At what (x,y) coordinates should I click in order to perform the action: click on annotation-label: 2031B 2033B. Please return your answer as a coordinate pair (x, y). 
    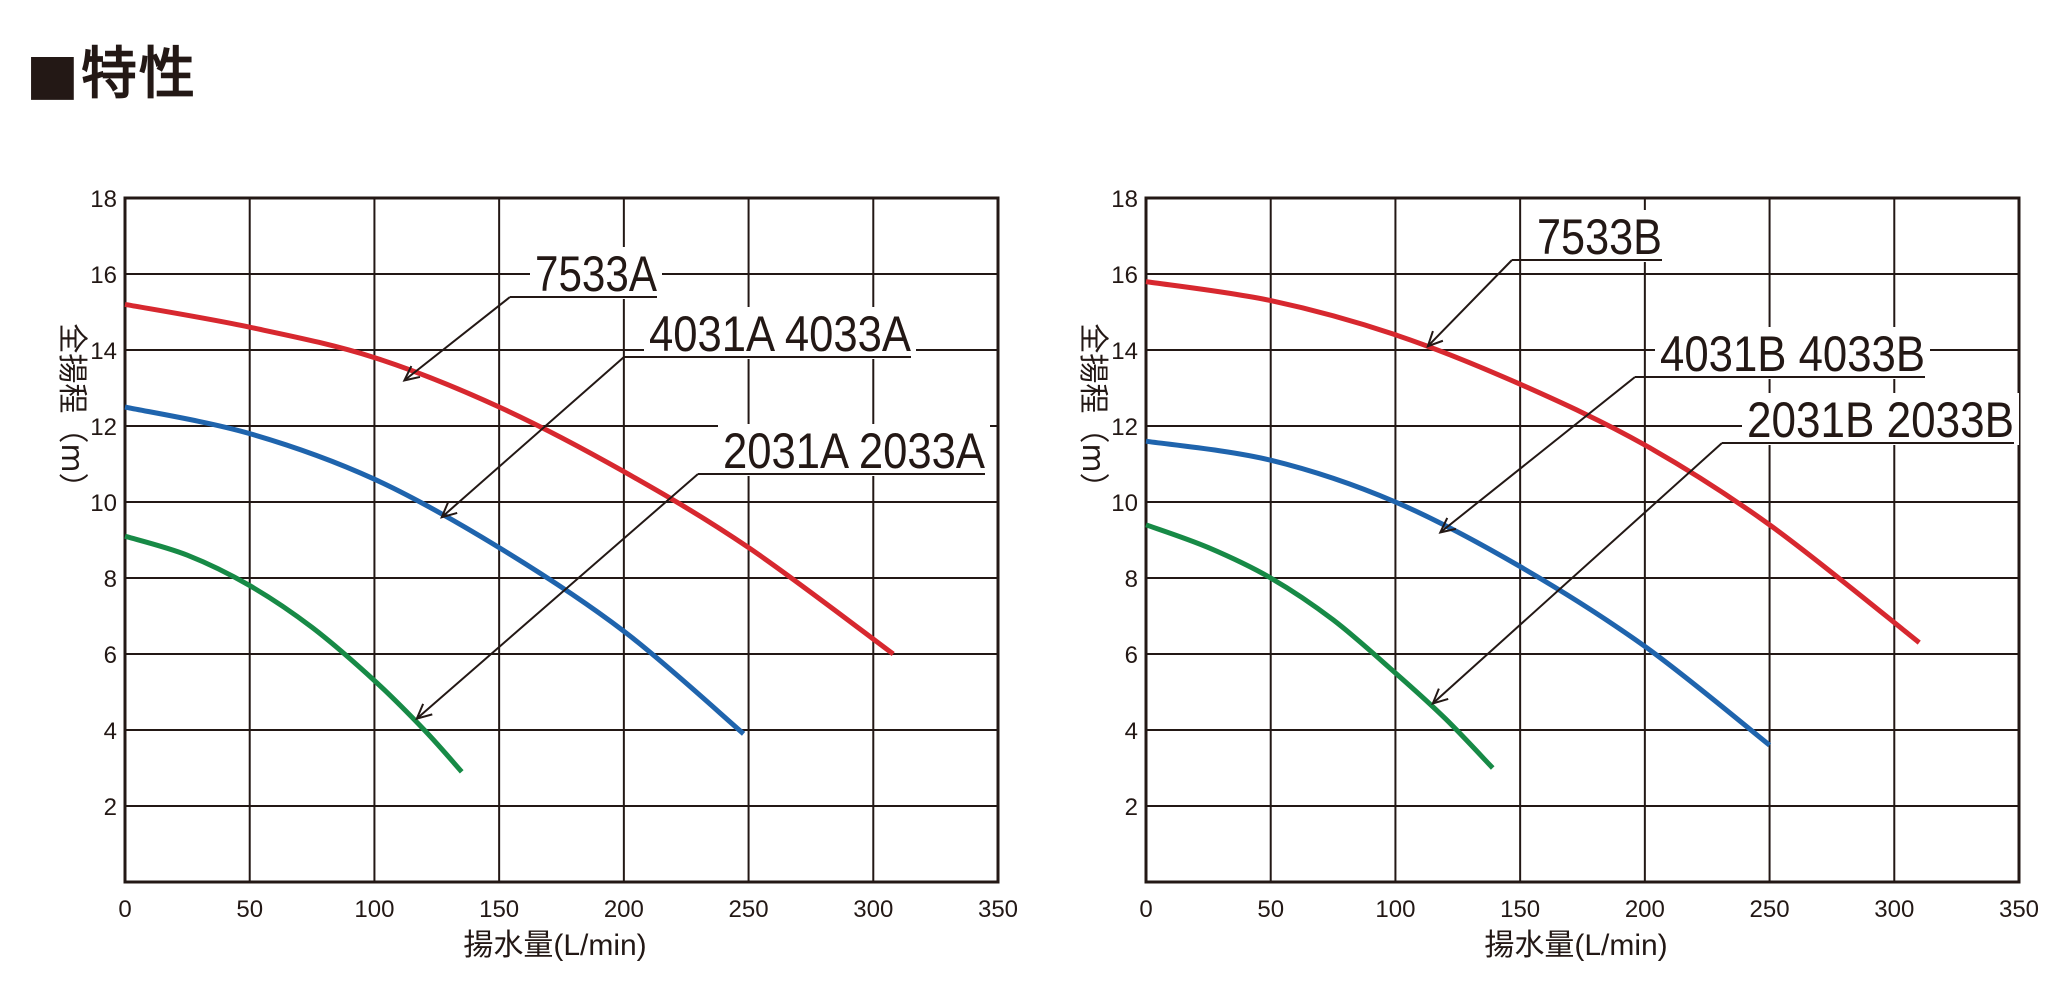
    Looking at the image, I should click on (1880, 420).